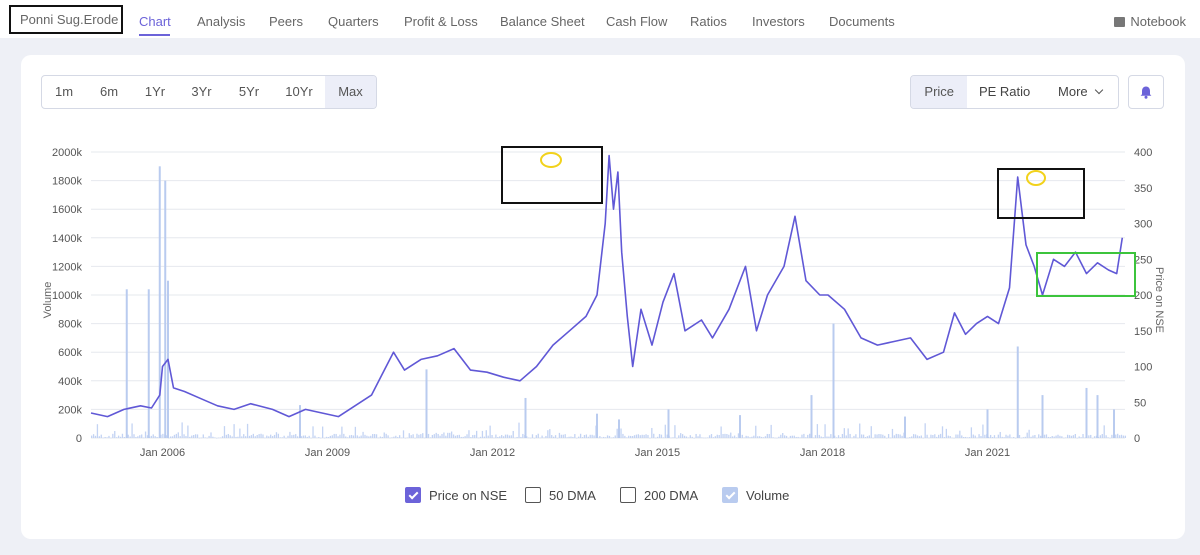 This screenshot has width=1200, height=555. Describe the element at coordinates (1004, 91) in the screenshot. I see `metric-pe-ratio-button: PE Ratio` at that location.